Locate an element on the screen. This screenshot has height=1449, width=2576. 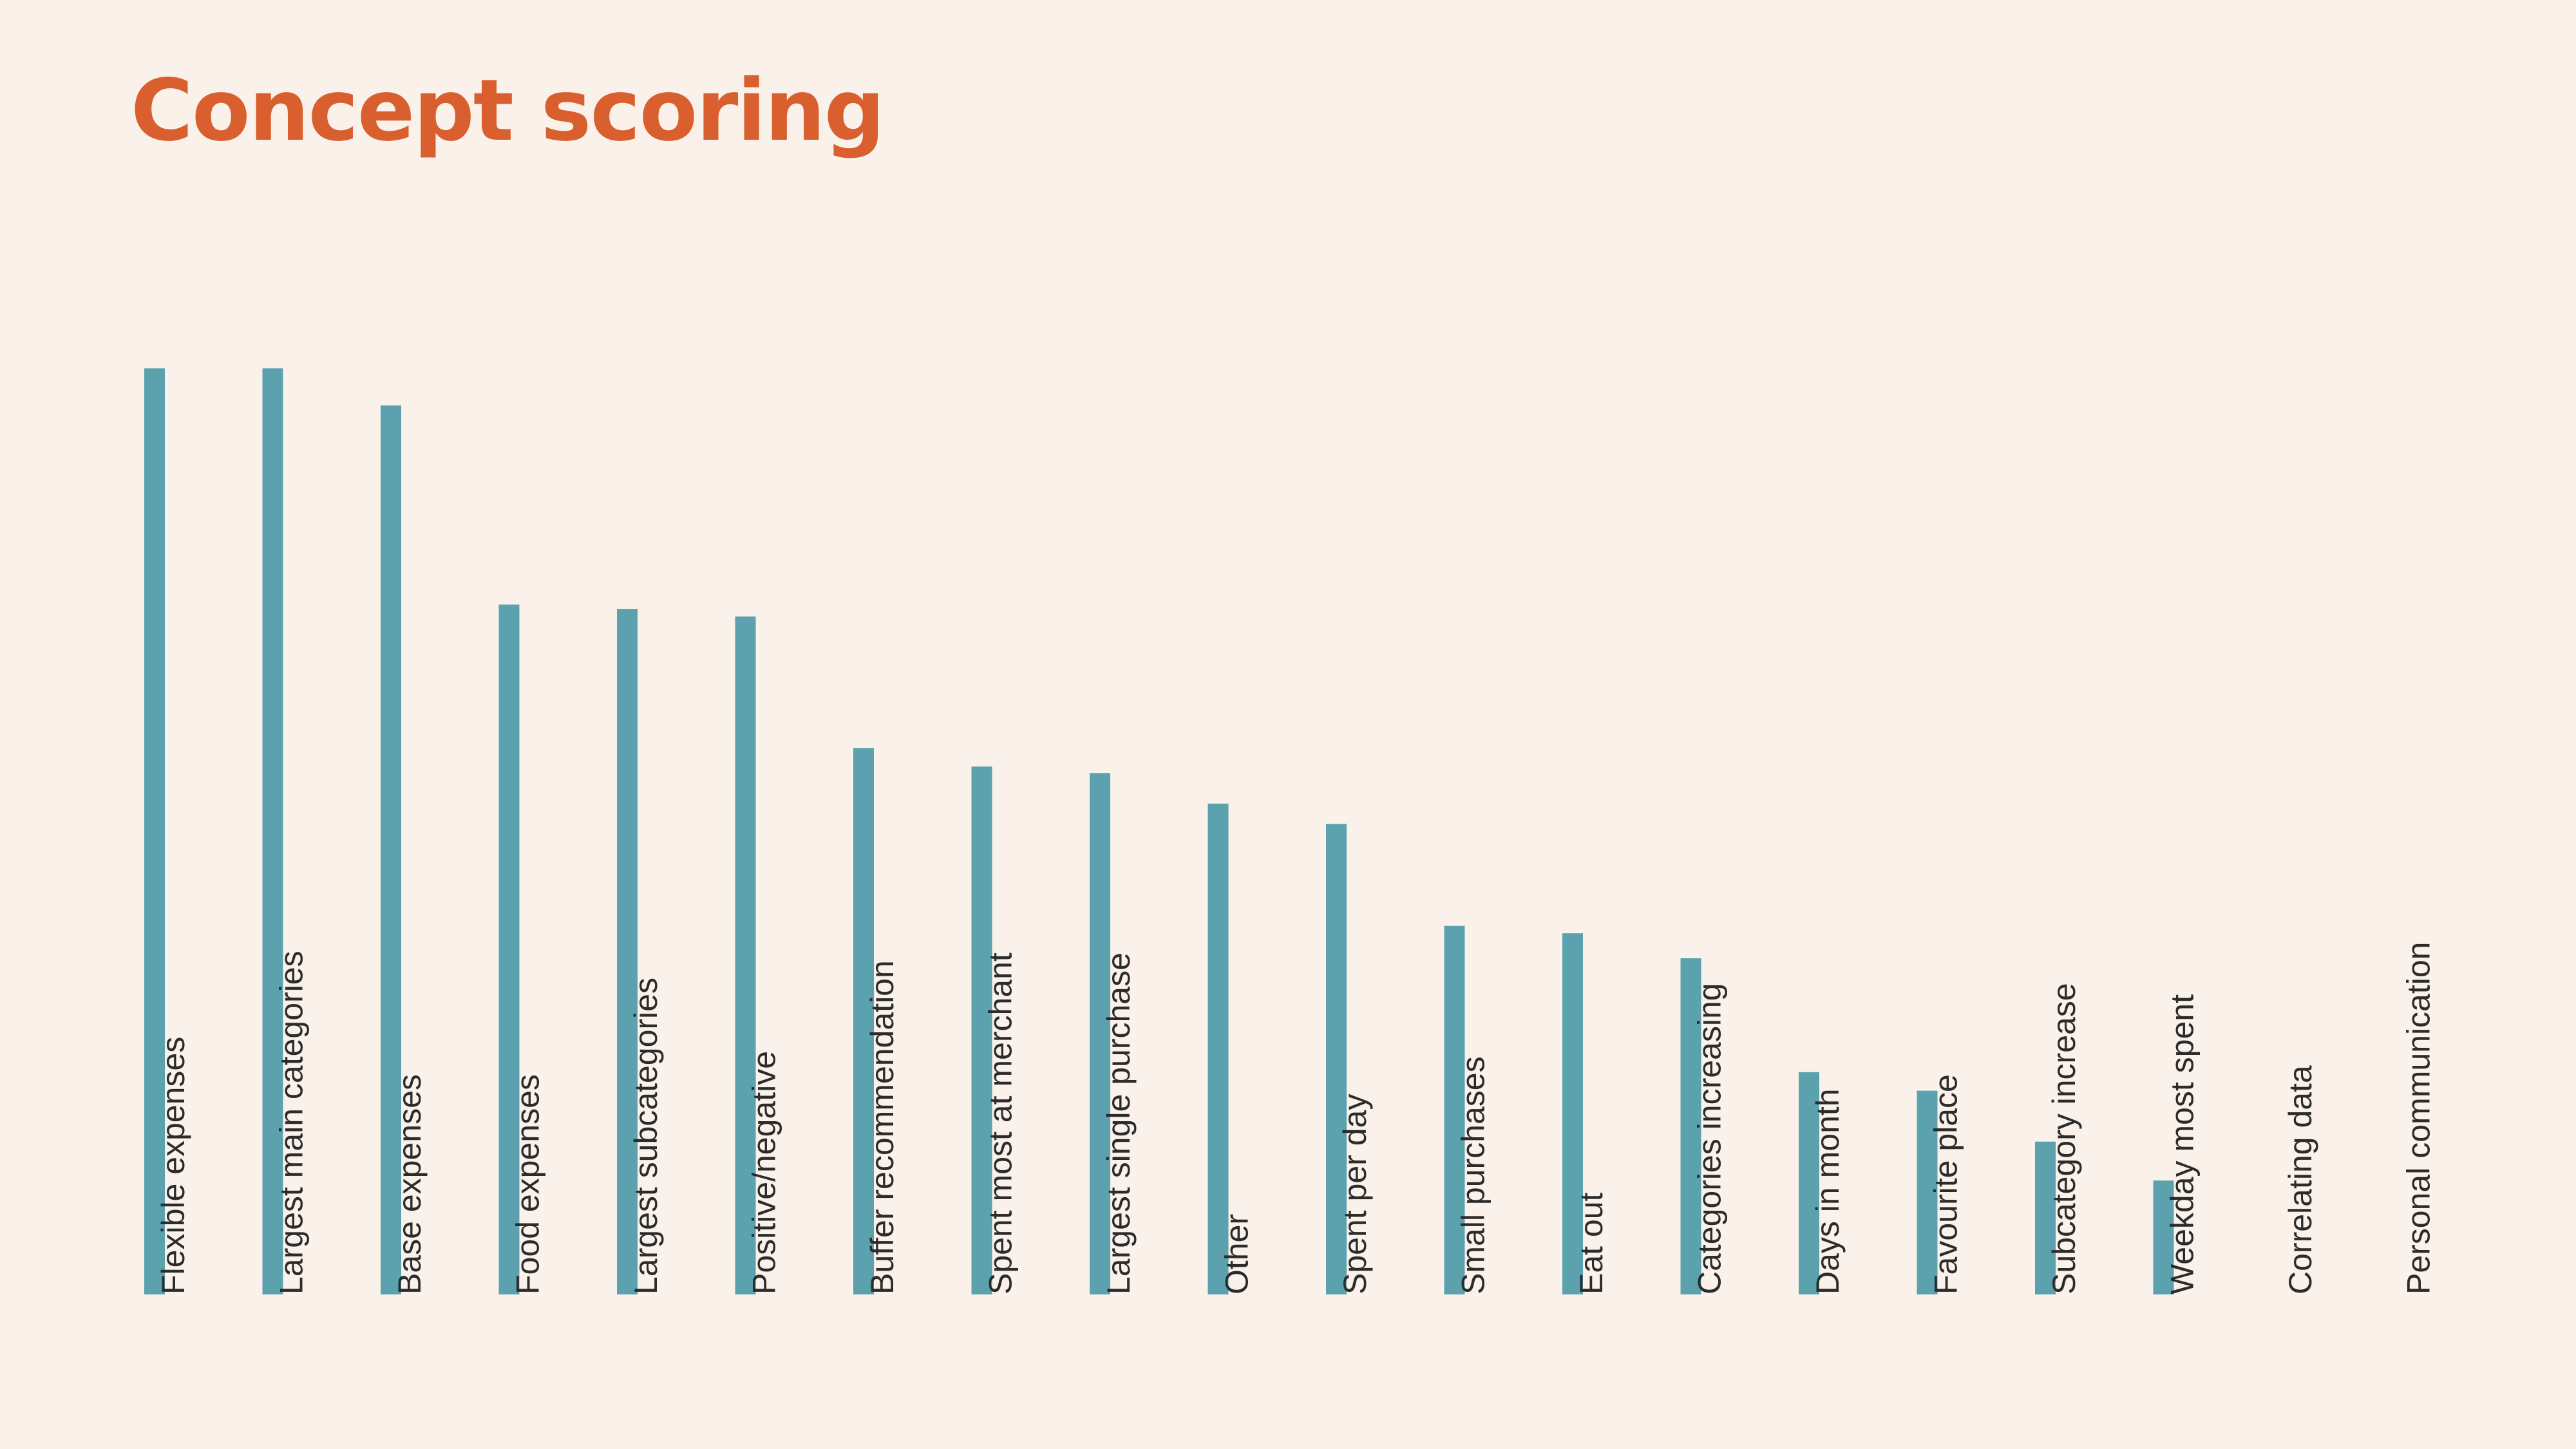
category-label-17: Weekday most spent is located at coordinates (2182, 1144).